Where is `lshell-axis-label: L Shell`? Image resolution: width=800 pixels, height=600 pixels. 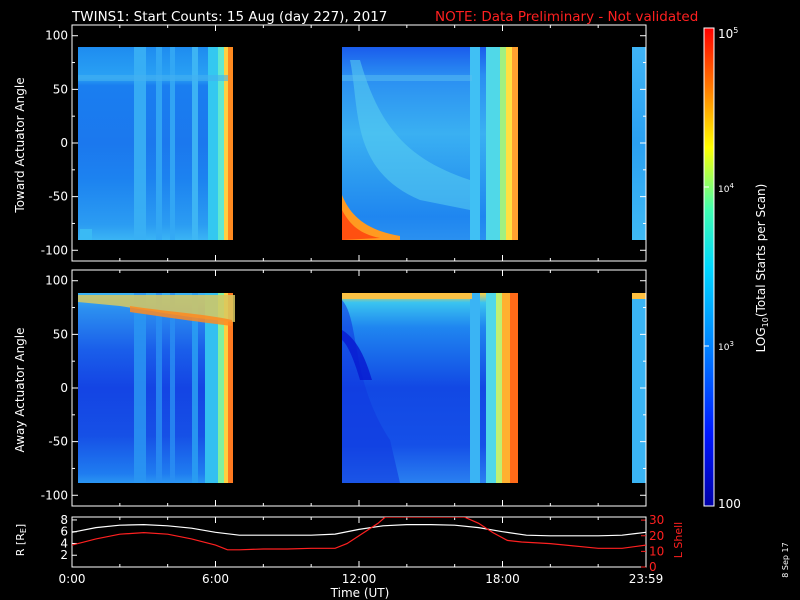 lshell-axis-label: L Shell is located at coordinates (678, 540).